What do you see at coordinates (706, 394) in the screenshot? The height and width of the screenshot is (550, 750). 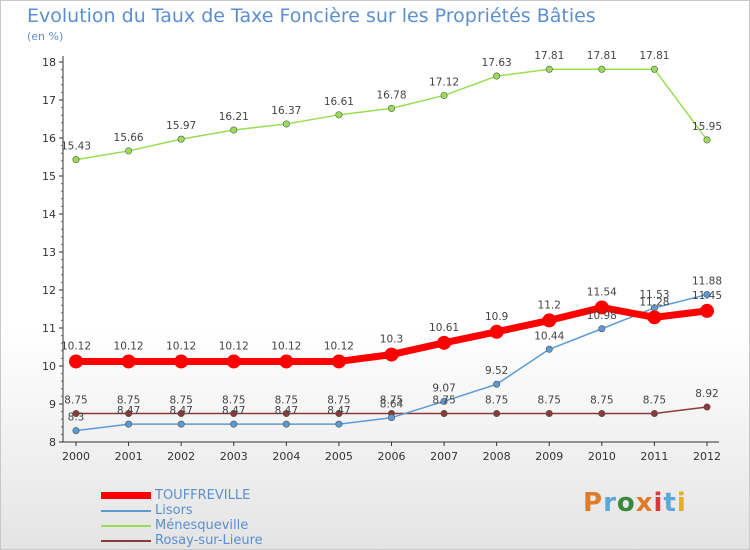 I see `data-label: 8.92` at bounding box center [706, 394].